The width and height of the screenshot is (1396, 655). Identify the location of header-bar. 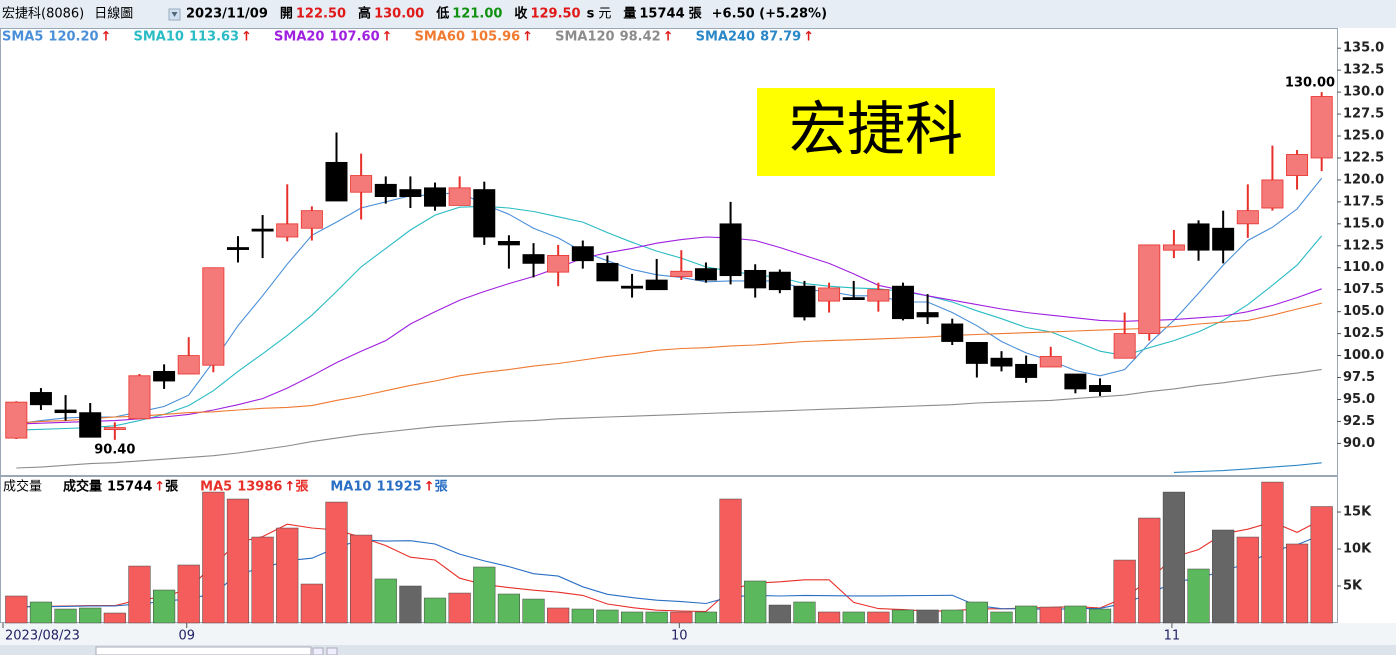
(698, 14).